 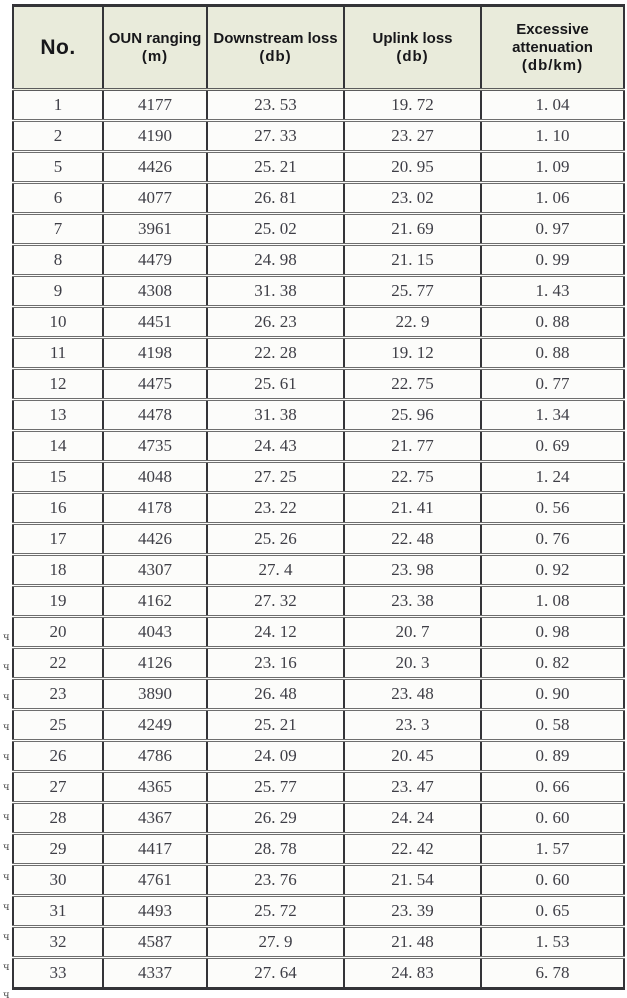 What do you see at coordinates (155, 942) in the screenshot?
I see `table-cell: 4587` at bounding box center [155, 942].